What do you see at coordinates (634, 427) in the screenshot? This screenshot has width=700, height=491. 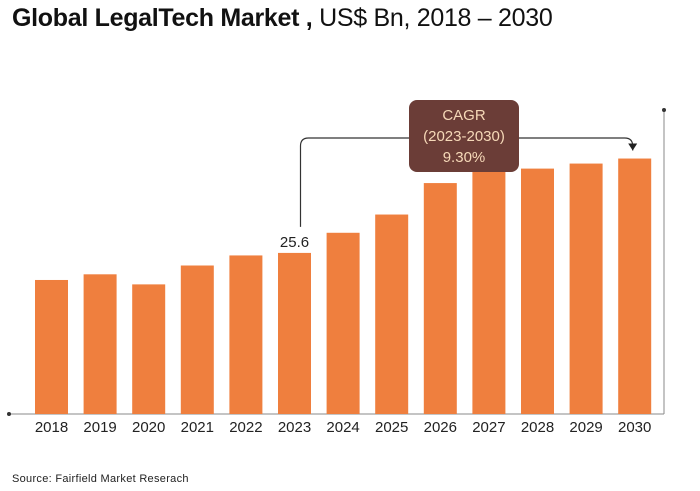 I see `x-tick-label-2030: 2030` at bounding box center [634, 427].